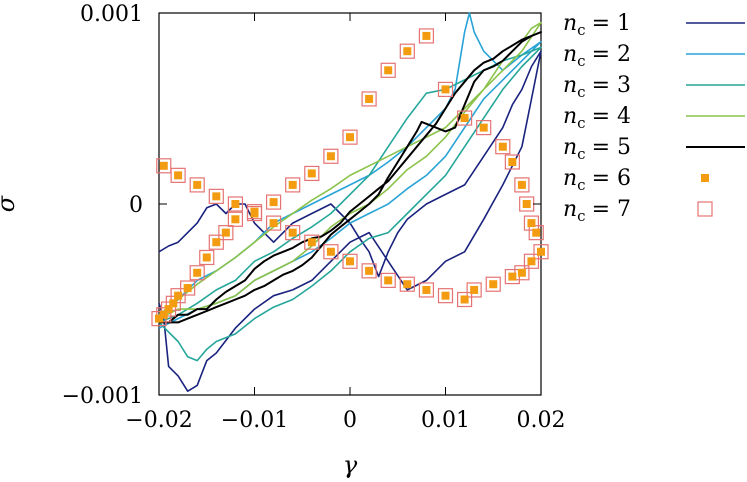  Describe the element at coordinates (597, 56) in the screenshot. I see `legend-label: nc = 2` at that location.